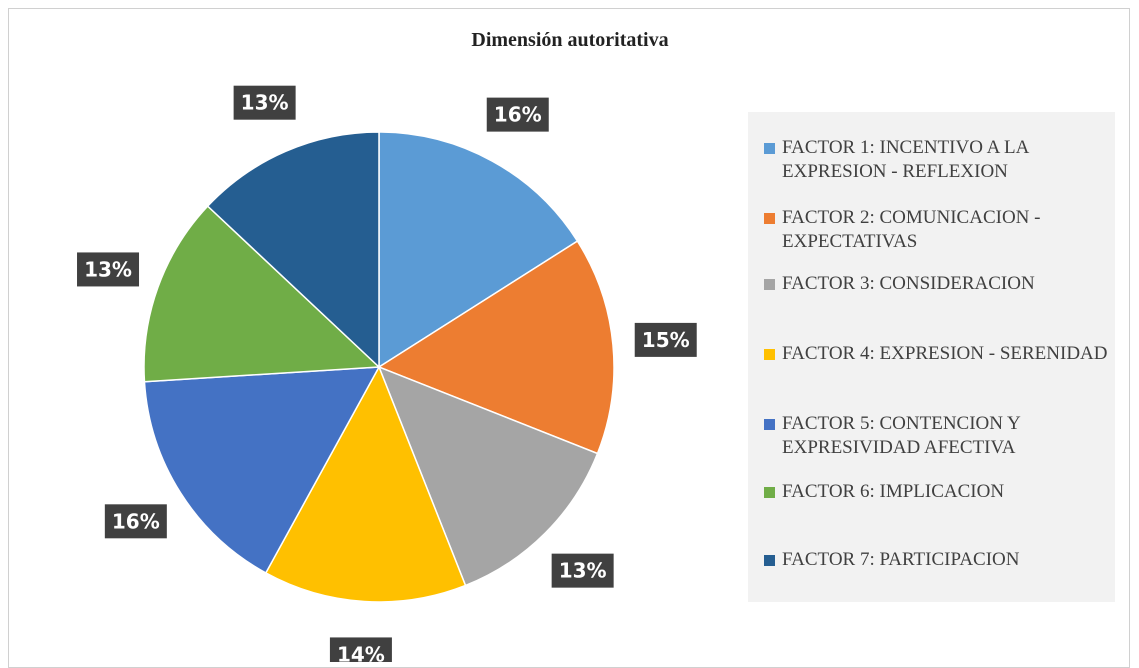  Describe the element at coordinates (569, 40) in the screenshot. I see `chart-title: Dimensión autoritativa` at that location.